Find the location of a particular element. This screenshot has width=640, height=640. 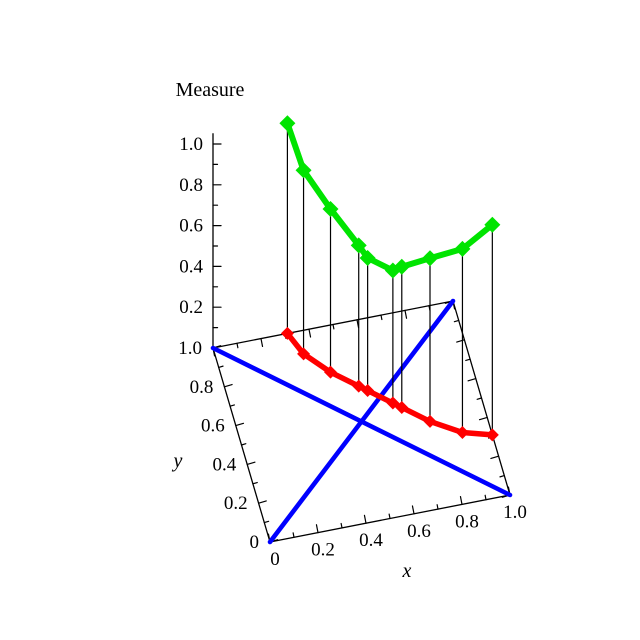

y-tick-label: 0.6 is located at coordinates (213, 426).